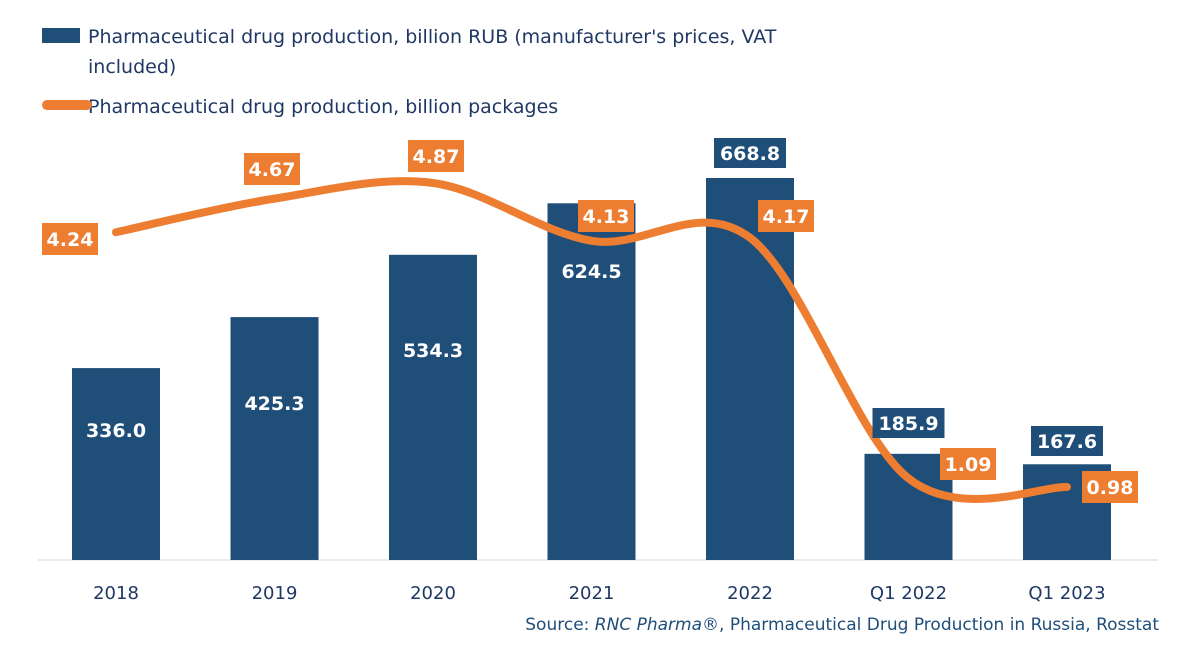  I want to click on bar-data-label-2-box, so click(433, 350).